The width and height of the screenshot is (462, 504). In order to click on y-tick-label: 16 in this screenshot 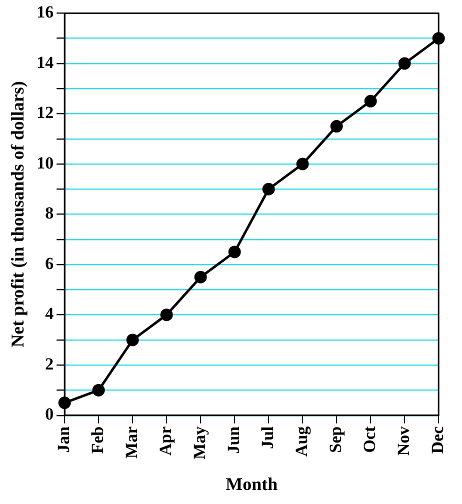, I will do `click(45, 12)`.